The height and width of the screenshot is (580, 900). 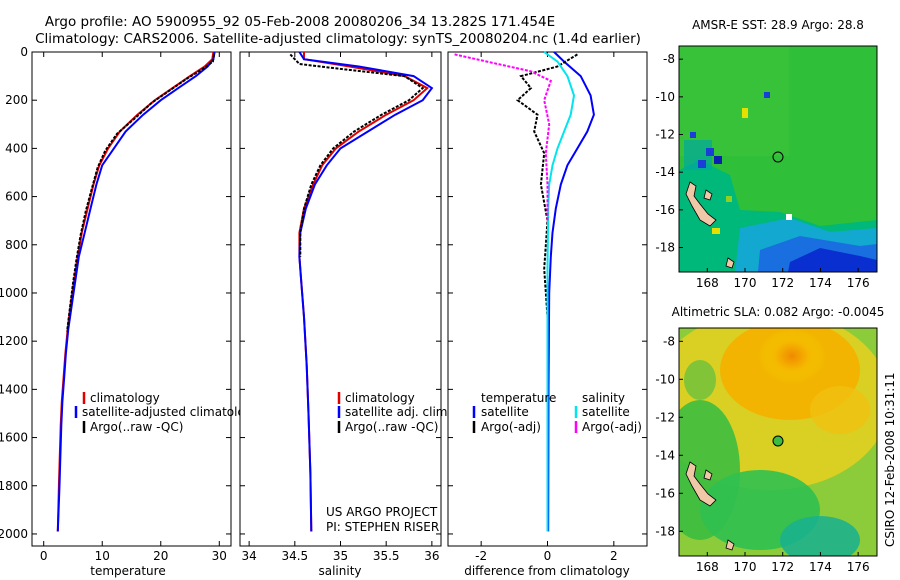 What do you see at coordinates (778, 312) in the screenshot?
I see `sla-map-title: Altimetric SLA: 0.082 Argo: -0.0045` at bounding box center [778, 312].